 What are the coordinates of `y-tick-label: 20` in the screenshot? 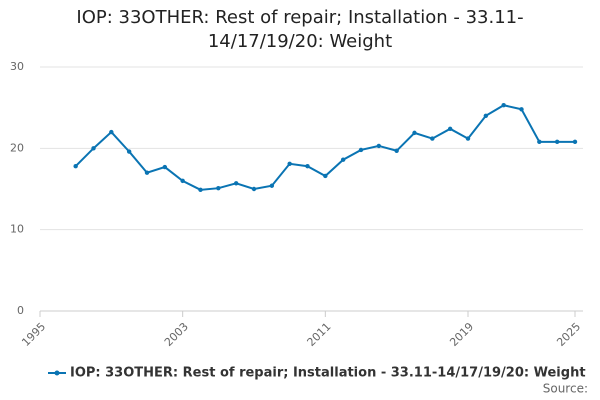 It's located at (17, 147).